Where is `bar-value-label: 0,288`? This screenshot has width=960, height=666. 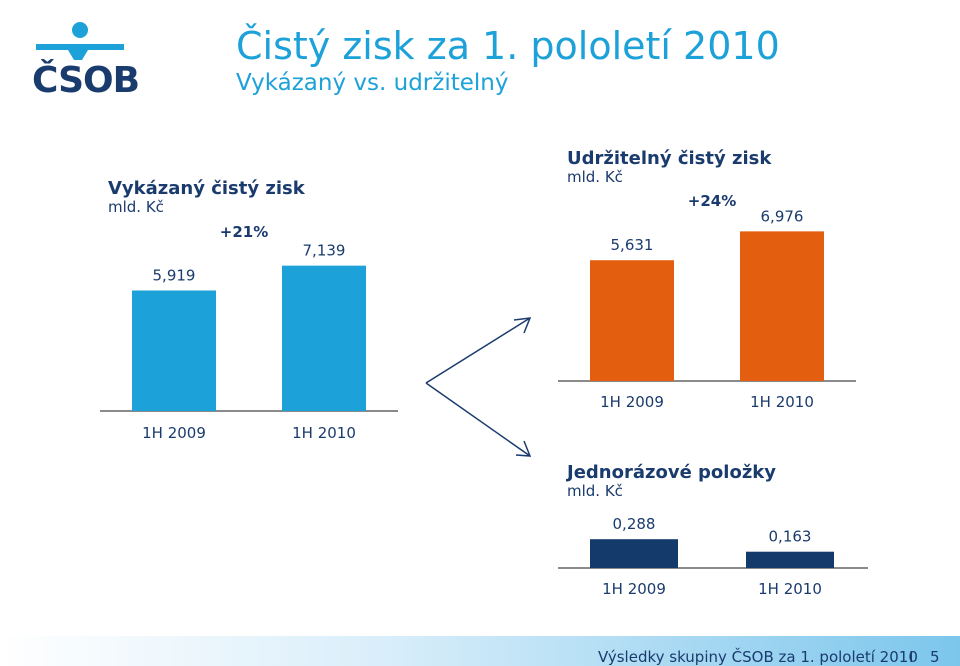 bar-value-label: 0,288 is located at coordinates (634, 524).